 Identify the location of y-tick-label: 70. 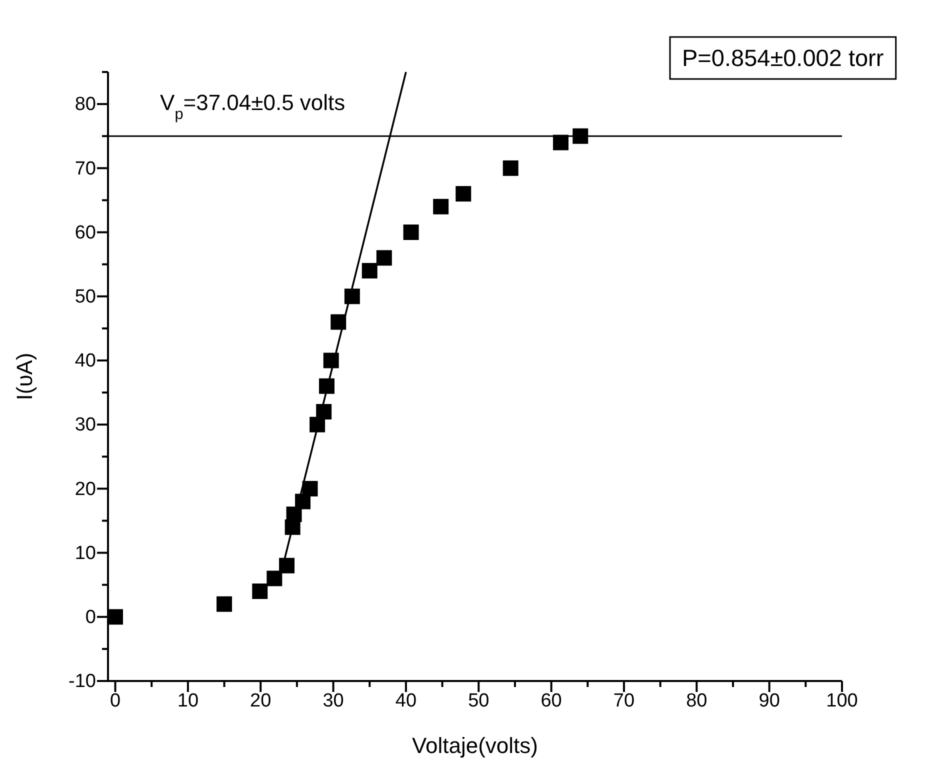
(85, 169).